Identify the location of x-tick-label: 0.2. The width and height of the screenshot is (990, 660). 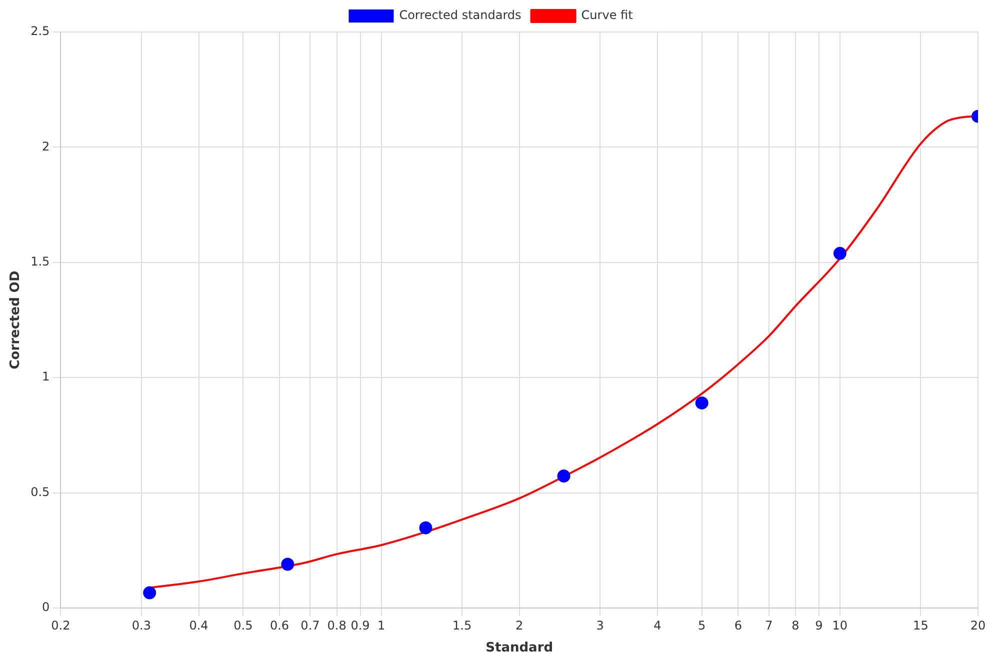
(60, 625).